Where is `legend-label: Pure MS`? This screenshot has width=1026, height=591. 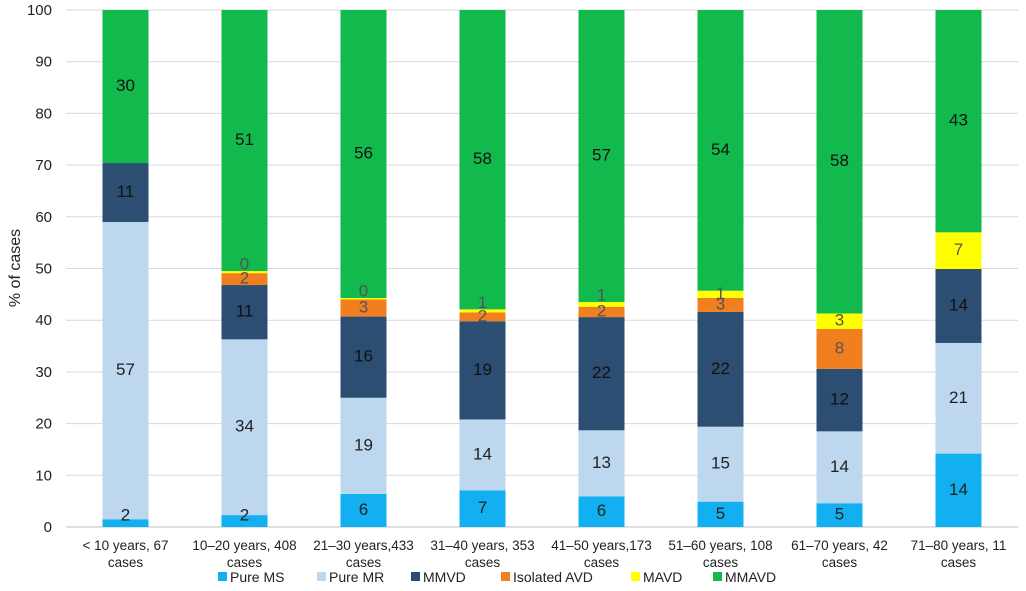 legend-label: Pure MS is located at coordinates (257, 577).